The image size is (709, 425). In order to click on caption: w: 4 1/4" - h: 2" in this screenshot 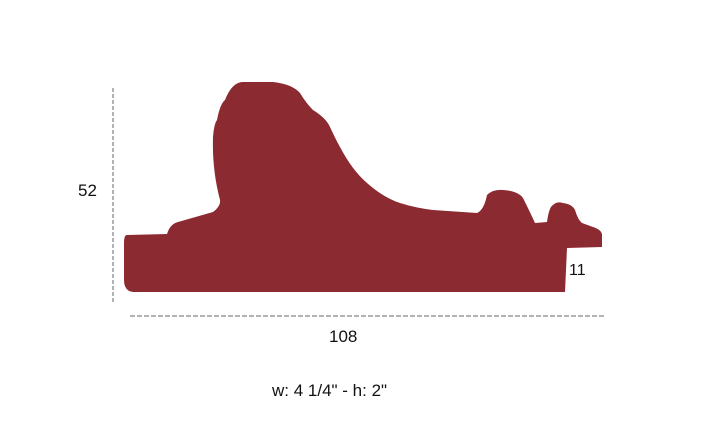, I will do `click(330, 390)`.